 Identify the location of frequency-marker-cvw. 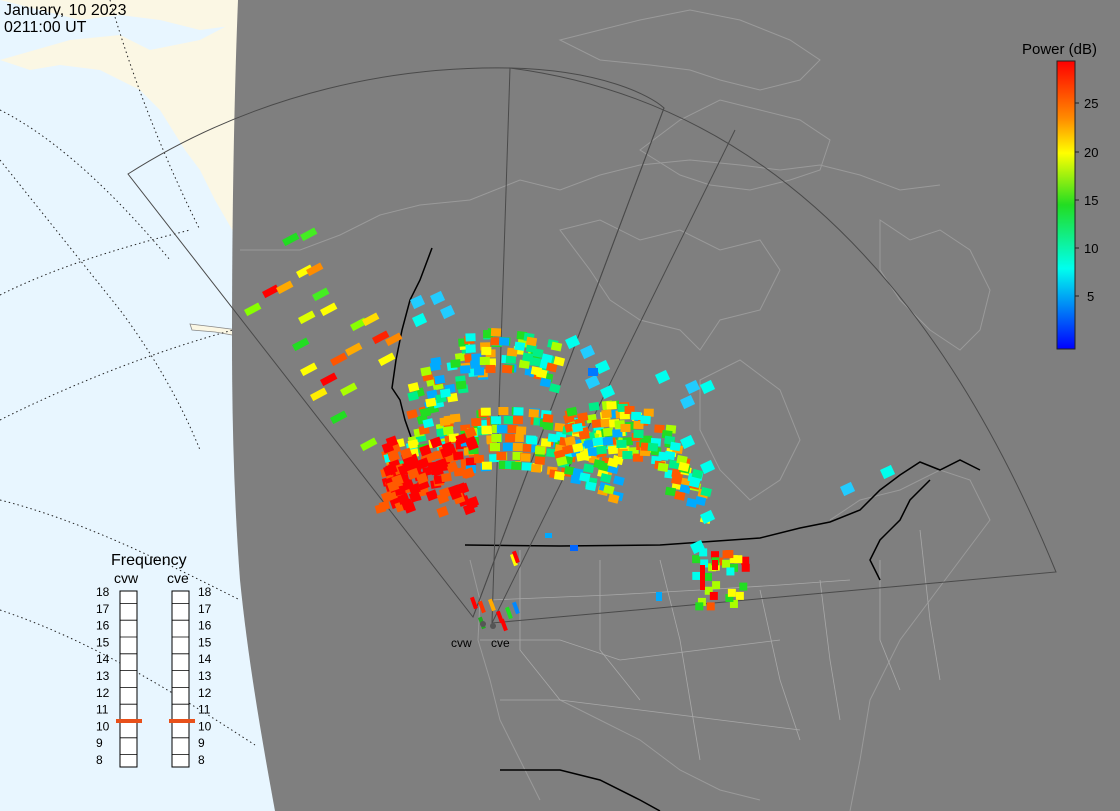
(129, 721).